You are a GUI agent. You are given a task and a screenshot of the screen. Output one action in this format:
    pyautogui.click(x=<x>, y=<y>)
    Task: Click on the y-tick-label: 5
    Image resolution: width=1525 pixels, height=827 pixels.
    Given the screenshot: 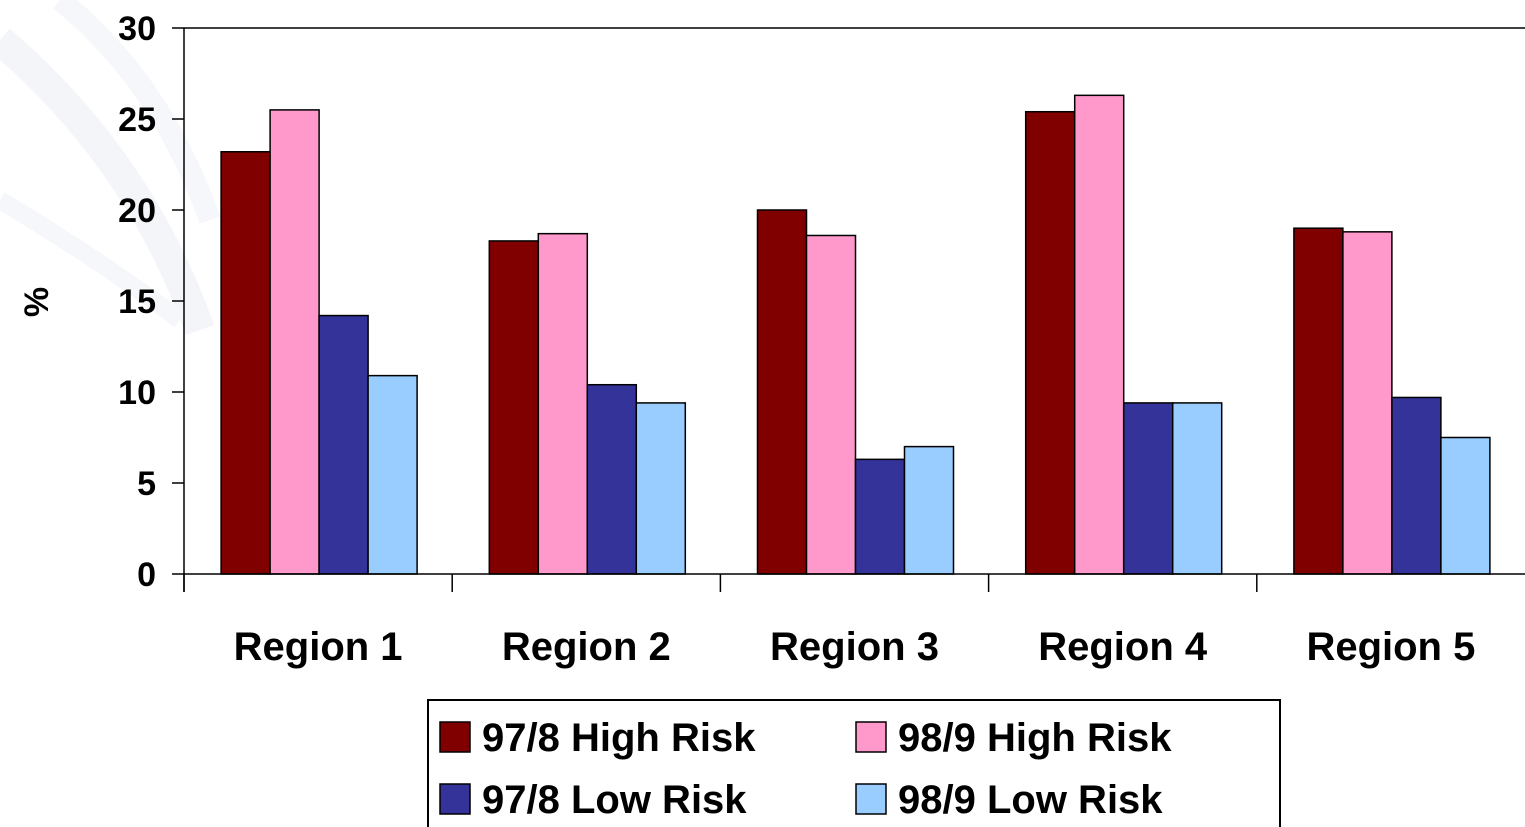 What is the action you would take?
    pyautogui.click(x=146, y=484)
    